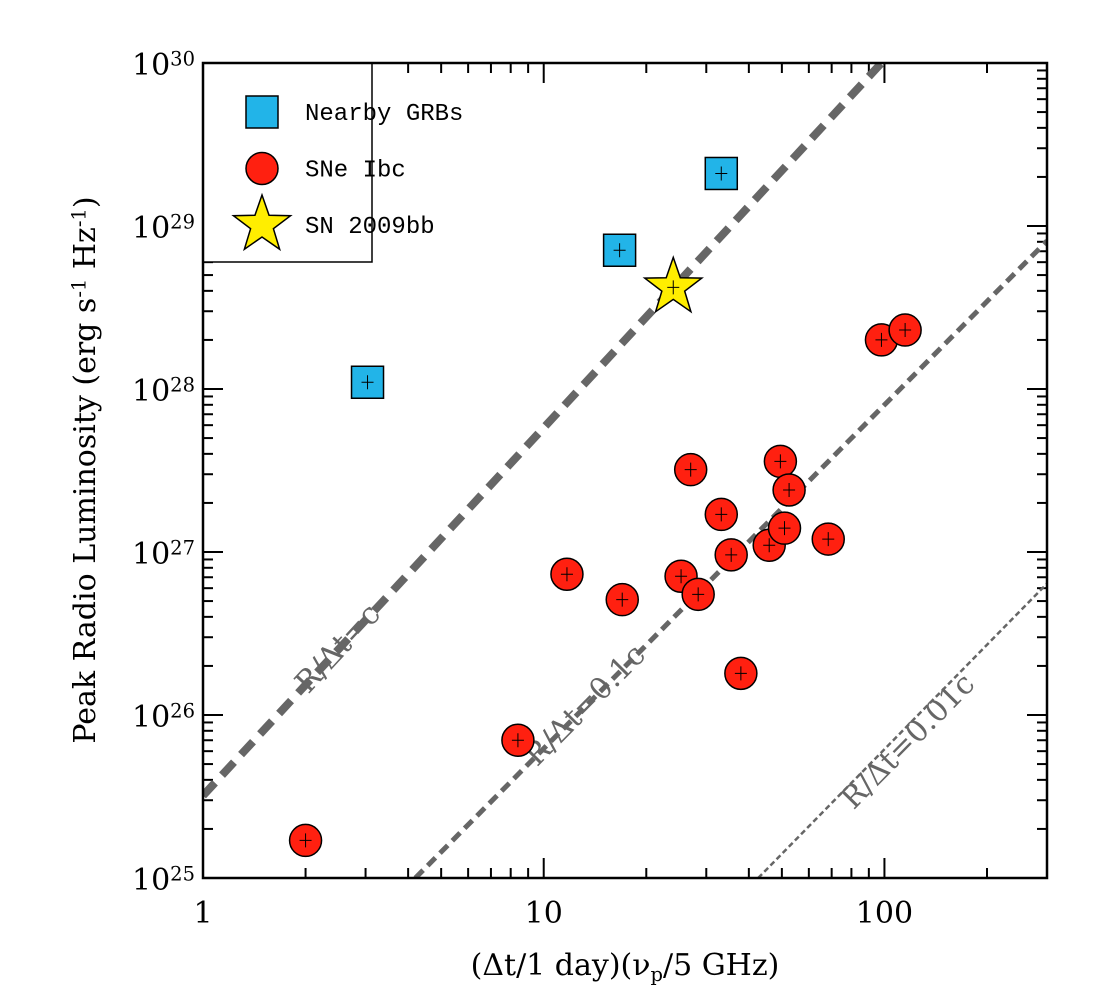 The height and width of the screenshot is (1006, 1107). Describe the element at coordinates (85, 469) in the screenshot. I see `y-axis-title: Peak Radio Luminosity (erg s-1​ Hz-1​)` at that location.